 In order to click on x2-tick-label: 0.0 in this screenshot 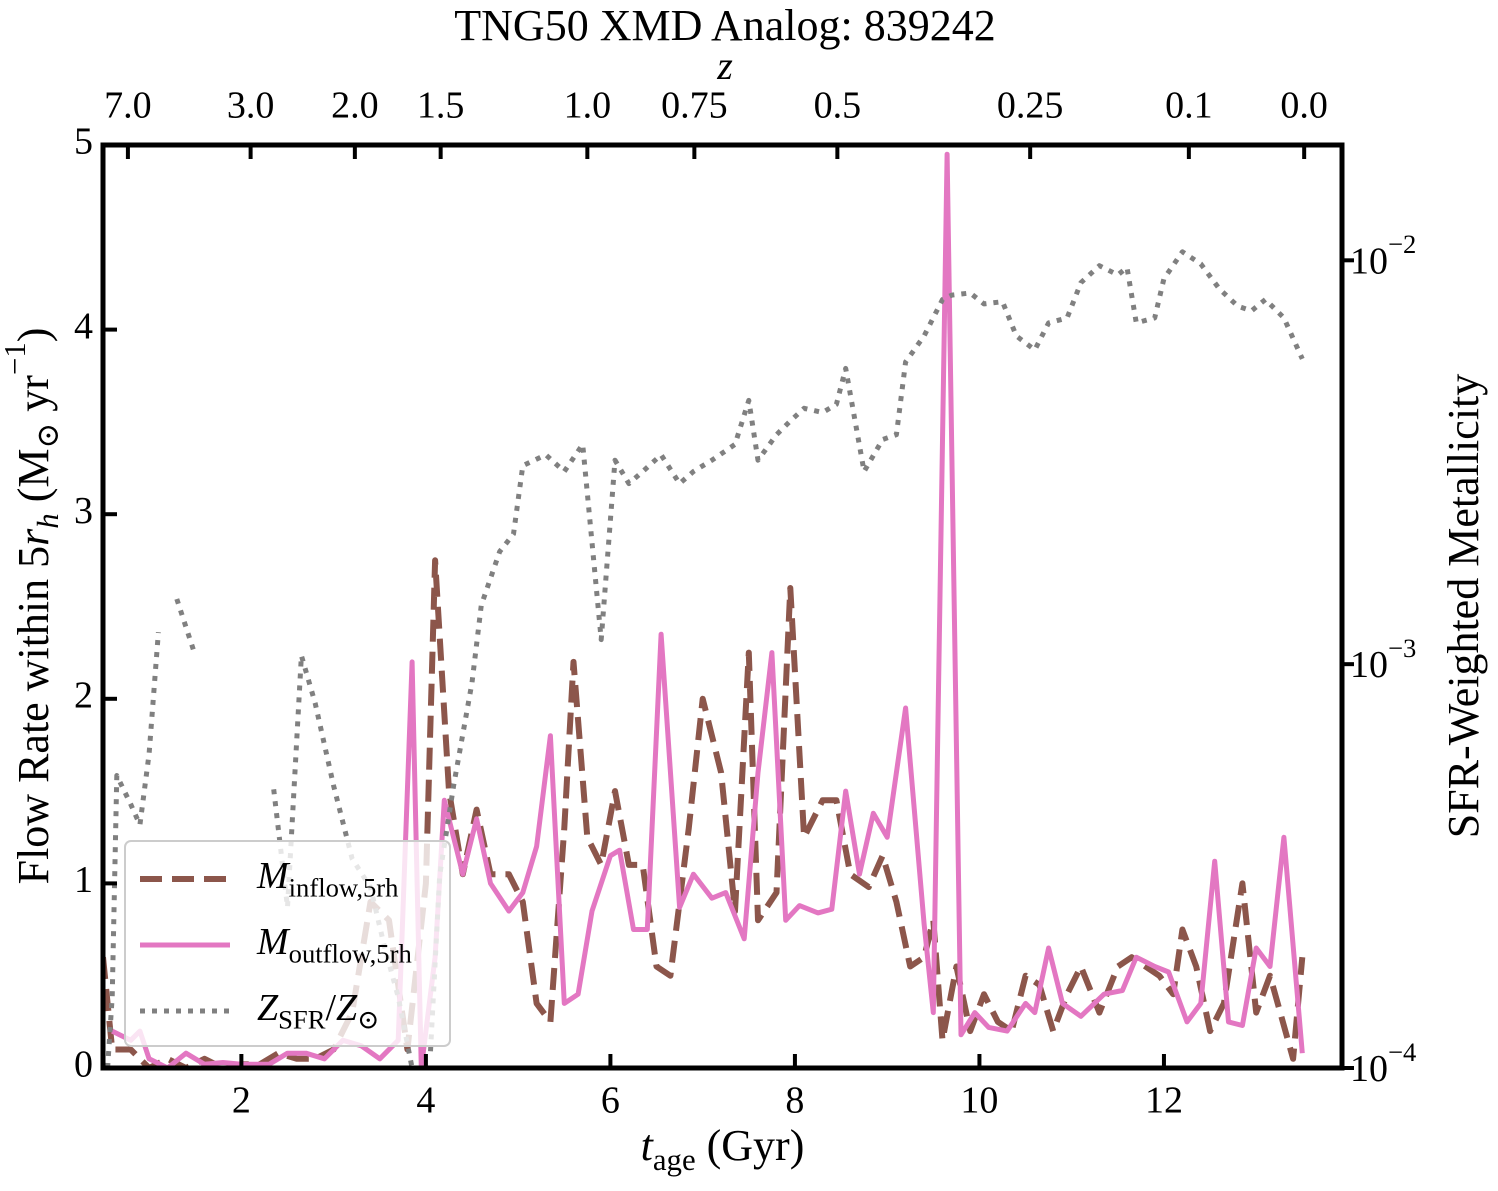, I will do `click(1304, 106)`.